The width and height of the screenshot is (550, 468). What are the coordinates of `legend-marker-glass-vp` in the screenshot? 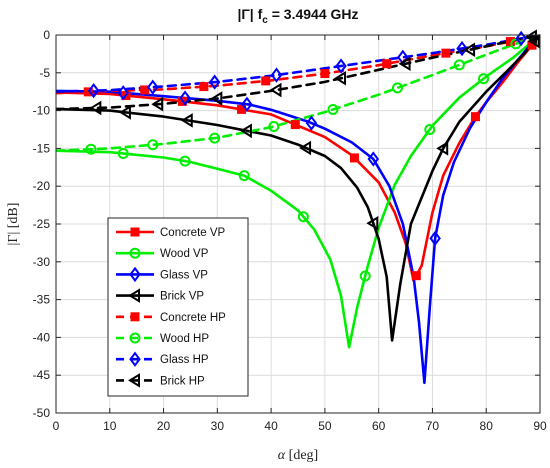 It's located at (135, 274).